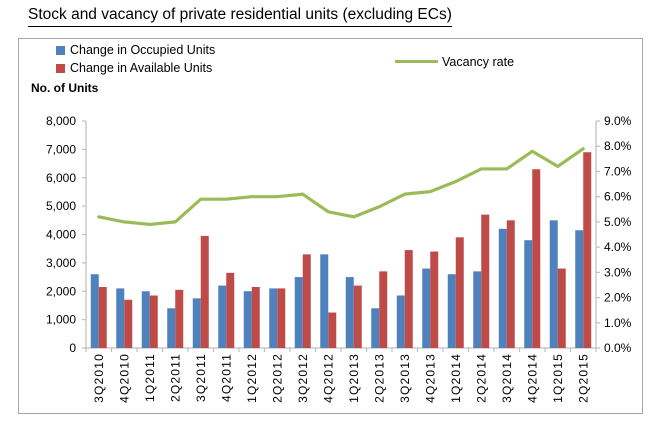  Describe the element at coordinates (341, 187) in the screenshot. I see `vacancy-rate-line` at that location.